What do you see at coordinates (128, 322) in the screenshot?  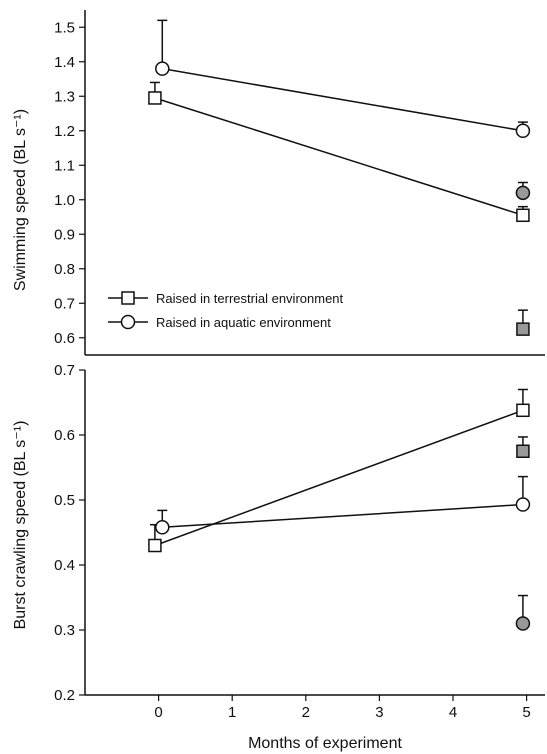 I see `legend-circle-marker` at bounding box center [128, 322].